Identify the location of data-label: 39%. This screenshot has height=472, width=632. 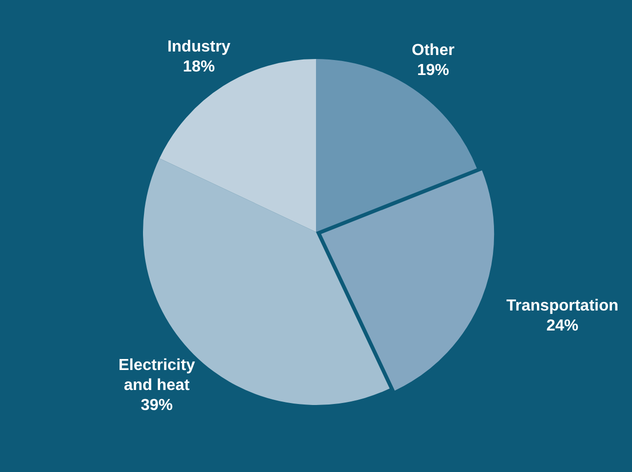
(156, 405).